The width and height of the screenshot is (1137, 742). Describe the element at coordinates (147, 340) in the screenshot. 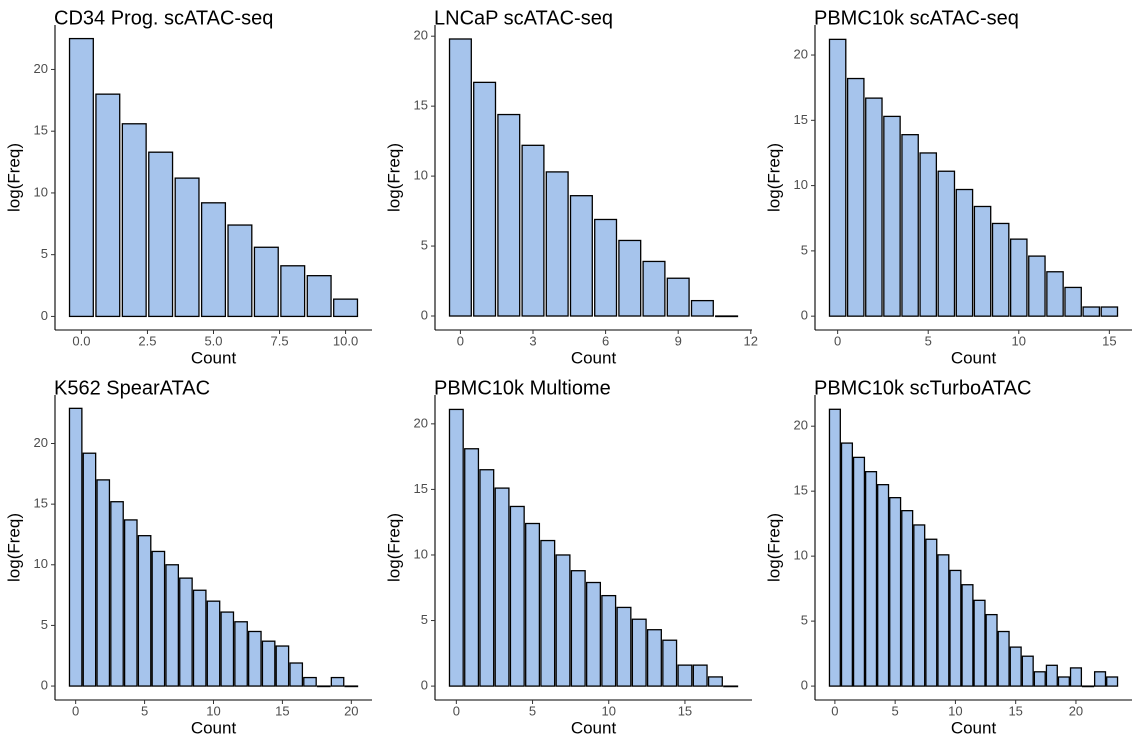

I see `x-tick-label: 2.5` at that location.